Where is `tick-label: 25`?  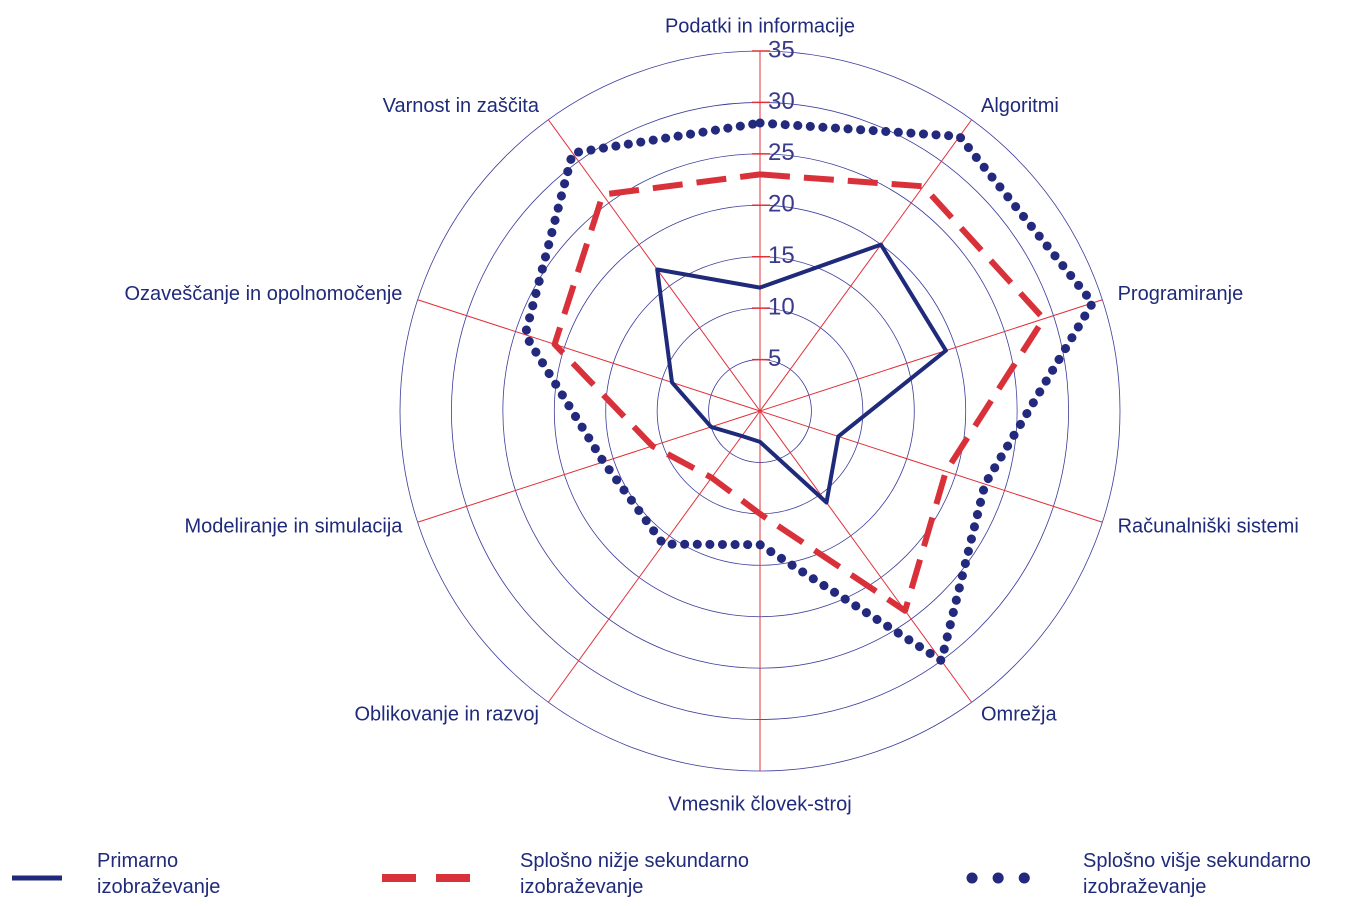
tick-label: 25 is located at coordinates (781, 152).